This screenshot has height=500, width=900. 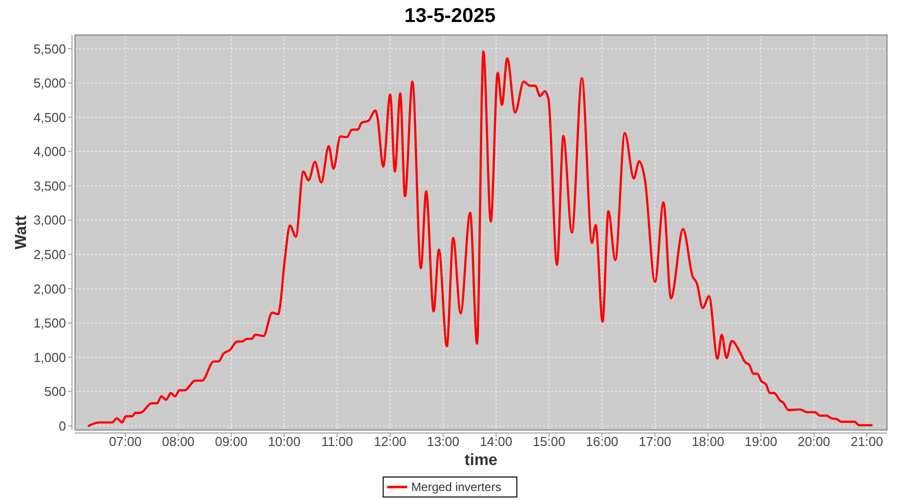 What do you see at coordinates (49, 152) in the screenshot?
I see `y-tick-label: 4,000` at bounding box center [49, 152].